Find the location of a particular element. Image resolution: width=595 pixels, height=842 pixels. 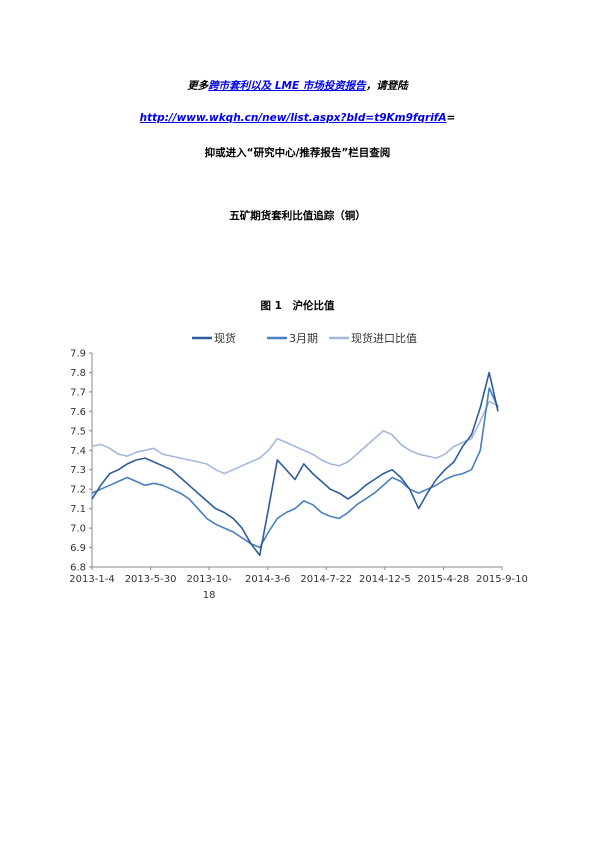

y-axis: 6.8 6.9 7.0 7.1 7.2 7.3 7.4 7.5 7.6 7.7 7.8 7.9 is located at coordinates (81, 461).